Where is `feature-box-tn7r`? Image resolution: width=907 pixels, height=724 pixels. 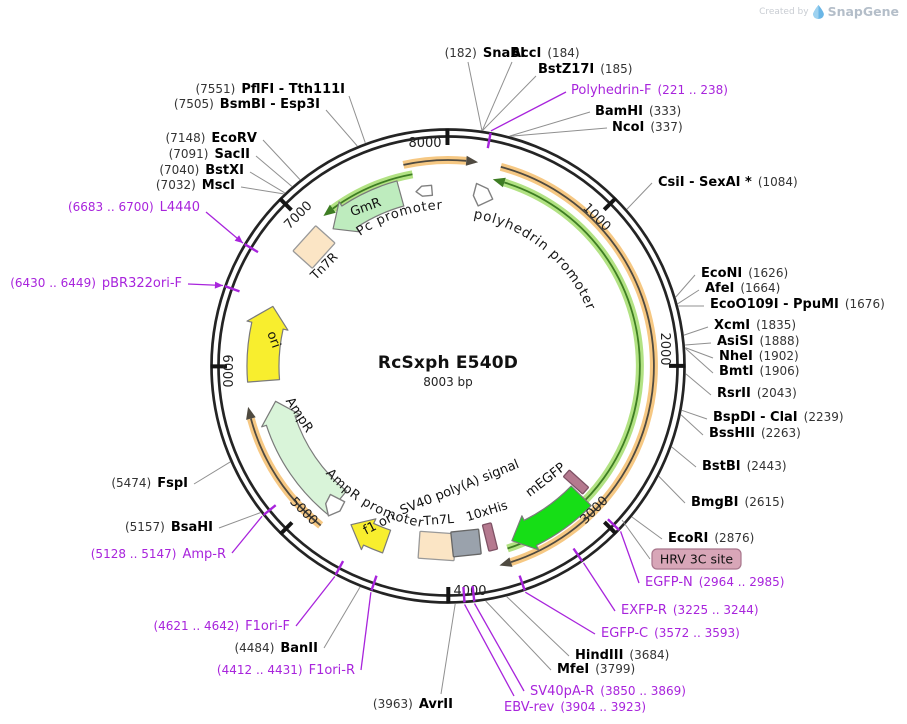 feature-box-tn7r is located at coordinates (314, 247).